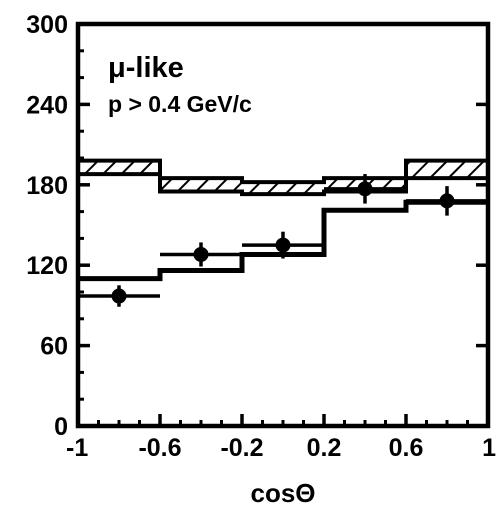  I want to click on x-axis-title: cosΘ, so click(282, 493).